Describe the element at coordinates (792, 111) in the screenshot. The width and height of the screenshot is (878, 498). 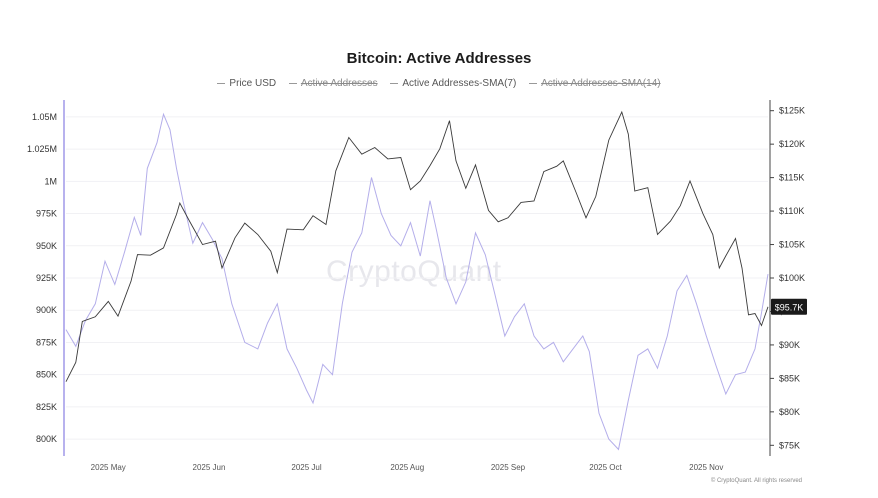
I see `right-tick-label: $125K` at that location.